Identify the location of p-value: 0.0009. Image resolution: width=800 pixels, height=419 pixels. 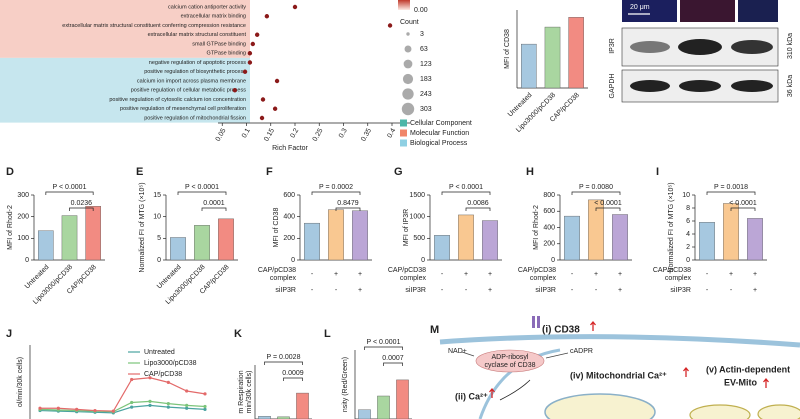
(293, 373).